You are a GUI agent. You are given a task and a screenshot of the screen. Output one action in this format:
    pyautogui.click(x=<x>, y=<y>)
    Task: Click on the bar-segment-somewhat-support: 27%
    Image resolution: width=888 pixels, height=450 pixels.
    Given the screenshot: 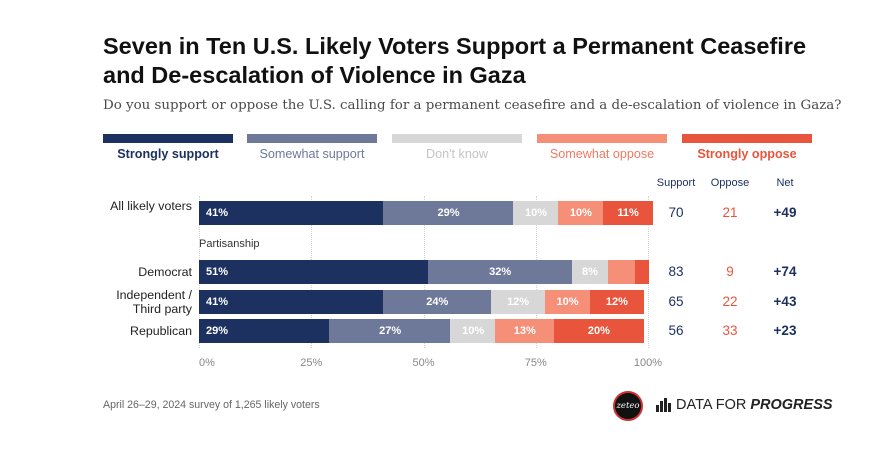 What is the action you would take?
    pyautogui.click(x=390, y=331)
    